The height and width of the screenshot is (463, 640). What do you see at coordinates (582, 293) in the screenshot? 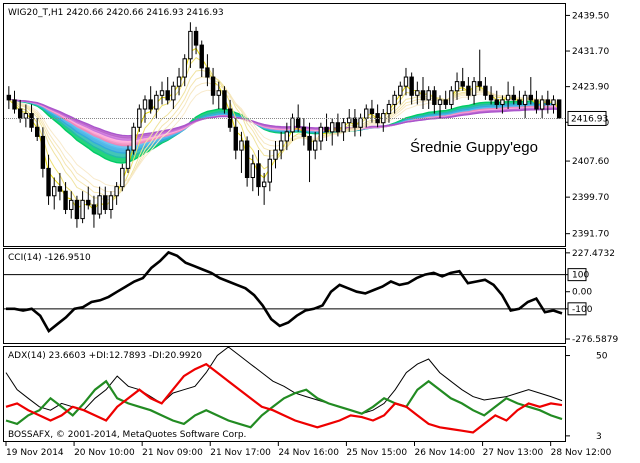
I see `cci-axis-label: 0.00` at bounding box center [582, 293].